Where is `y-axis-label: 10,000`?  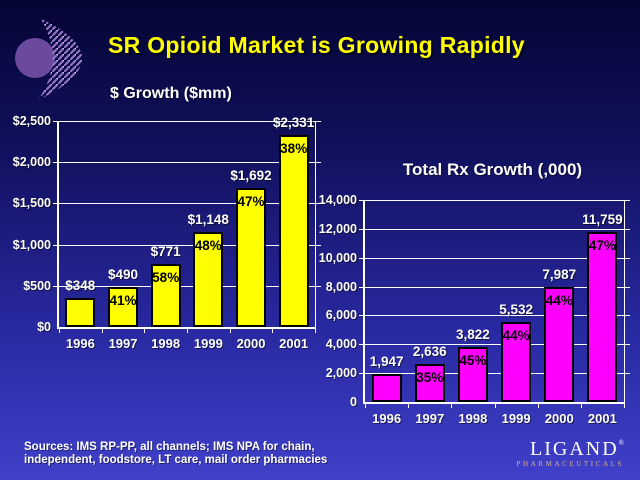 y-axis-label: 10,000 is located at coordinates (337, 257).